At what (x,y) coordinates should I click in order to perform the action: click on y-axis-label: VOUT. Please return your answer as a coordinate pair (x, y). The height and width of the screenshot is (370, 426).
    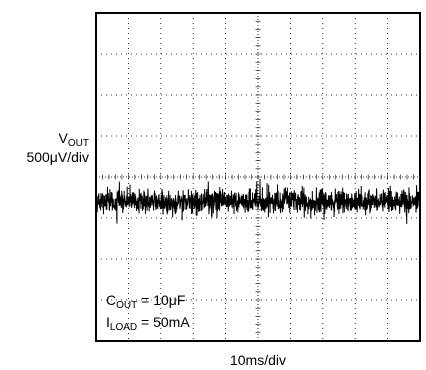
    Looking at the image, I should click on (74, 139).